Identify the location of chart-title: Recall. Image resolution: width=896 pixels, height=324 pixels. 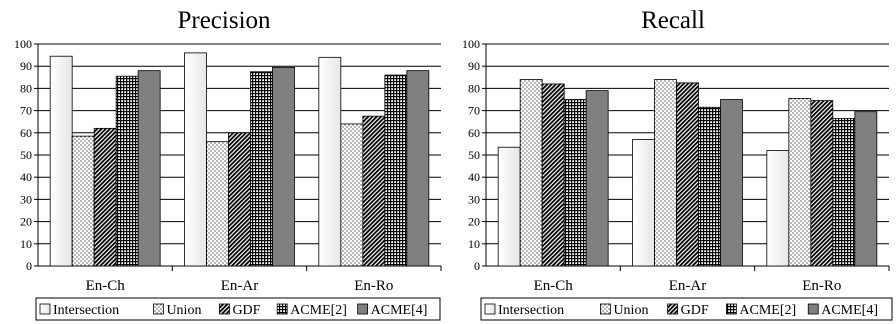
(673, 20).